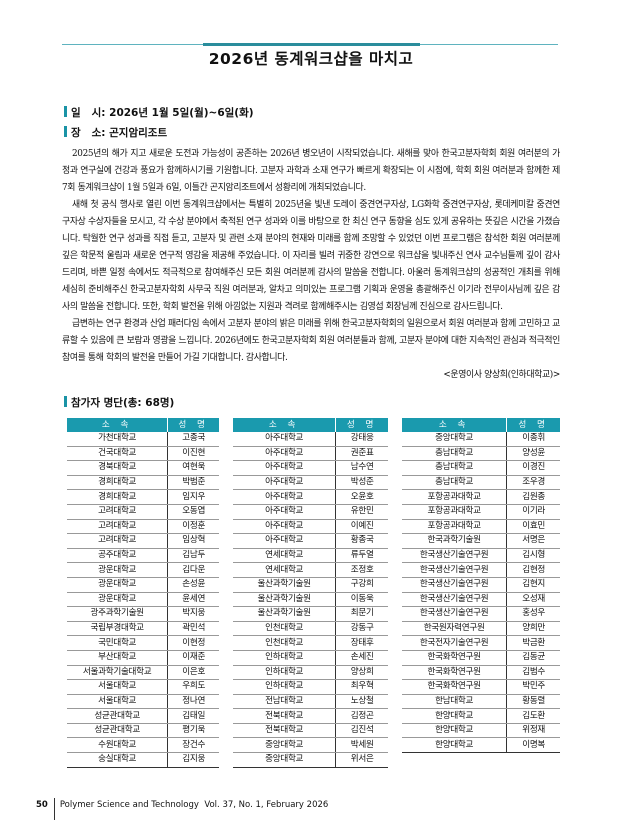 Image resolution: width=622 pixels, height=830 pixels. I want to click on name-cell: 이종휘, so click(533, 439).